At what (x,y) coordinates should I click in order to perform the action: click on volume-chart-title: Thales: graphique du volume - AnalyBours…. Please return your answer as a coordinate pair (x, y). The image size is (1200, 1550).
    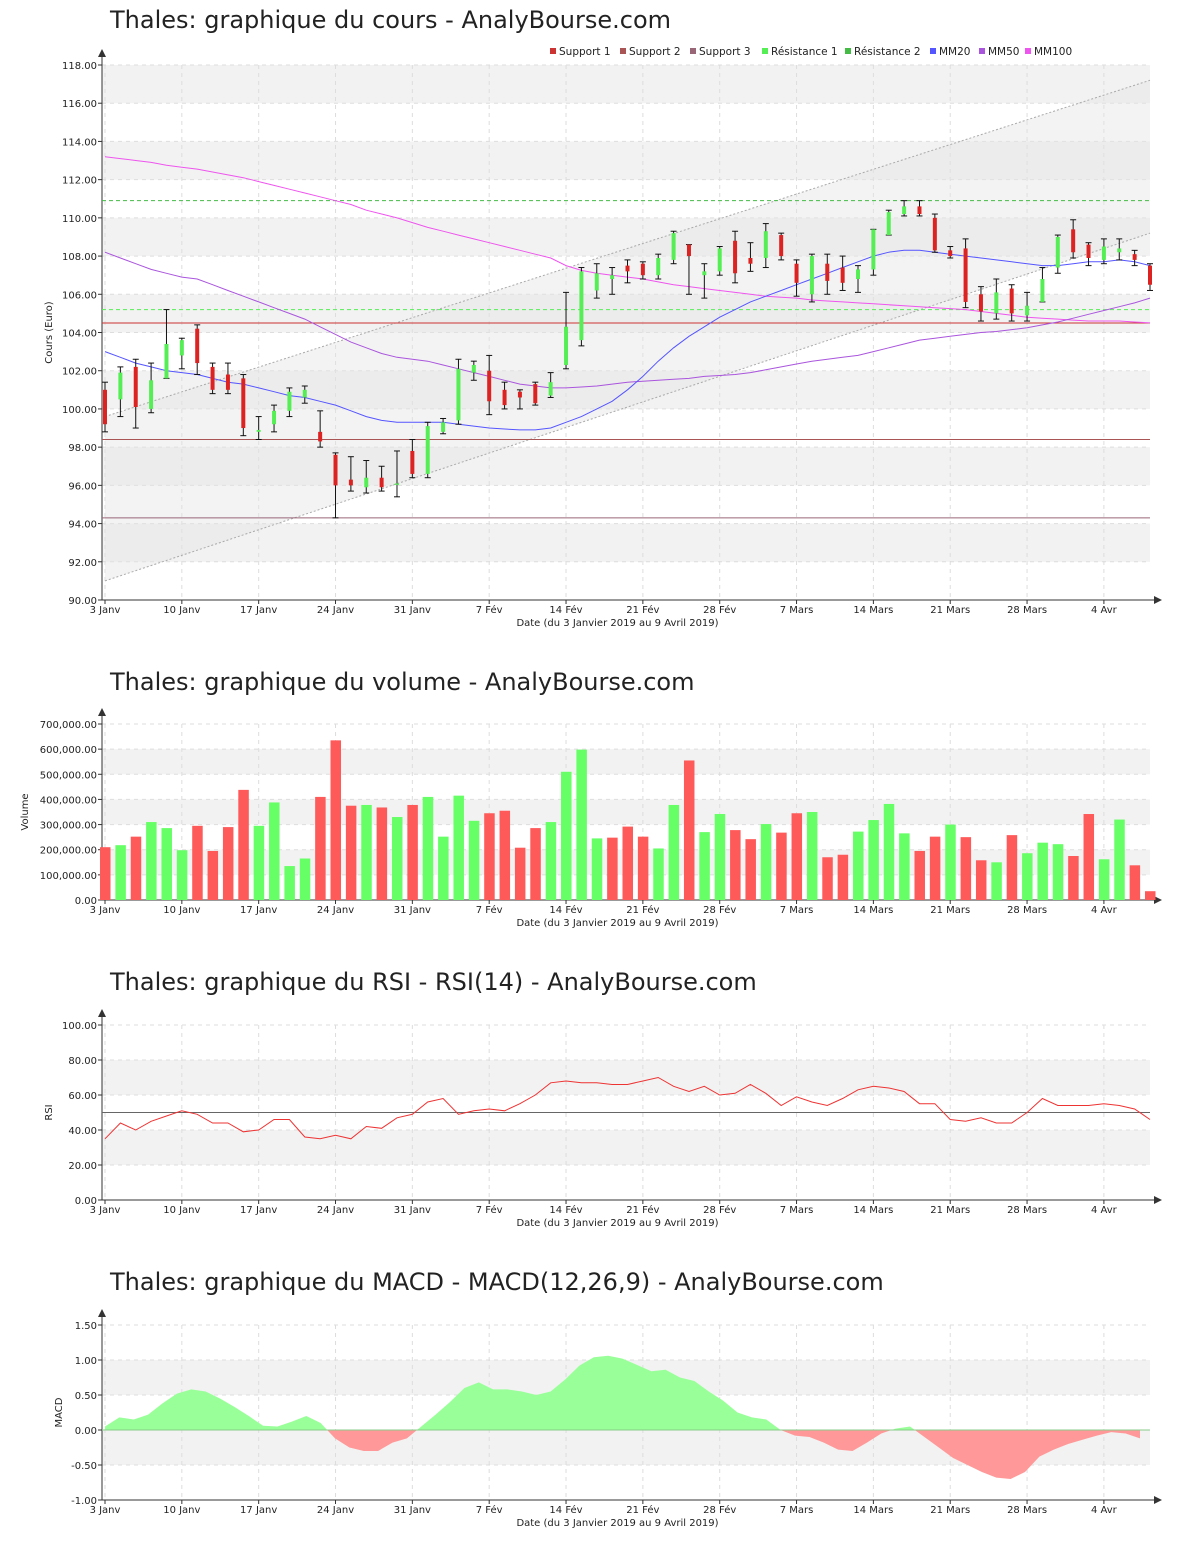
    Looking at the image, I should click on (402, 682).